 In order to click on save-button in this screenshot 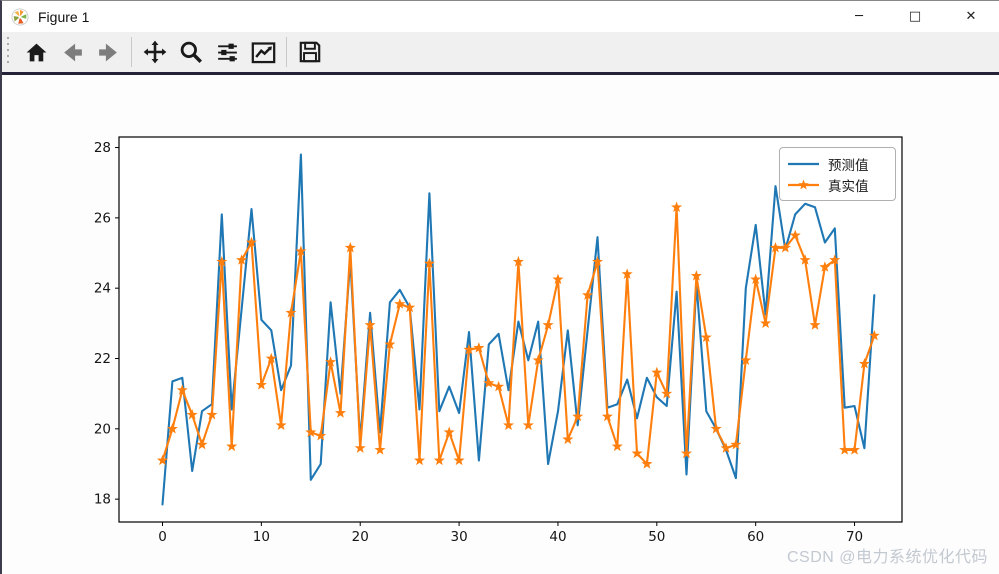, I will do `click(310, 52)`.